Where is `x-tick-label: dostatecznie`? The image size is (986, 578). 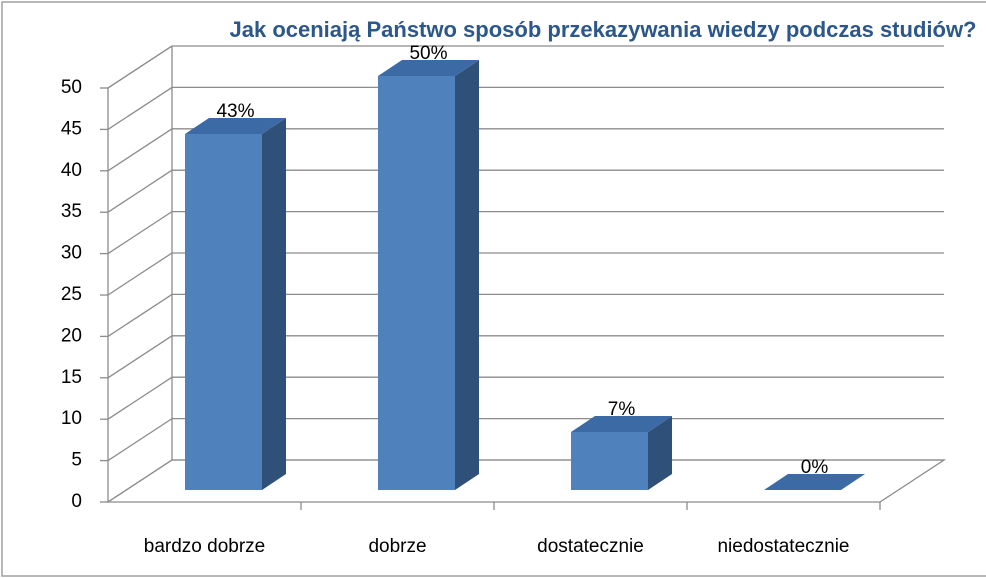
x-tick-label: dostatecznie is located at coordinates (590, 546).